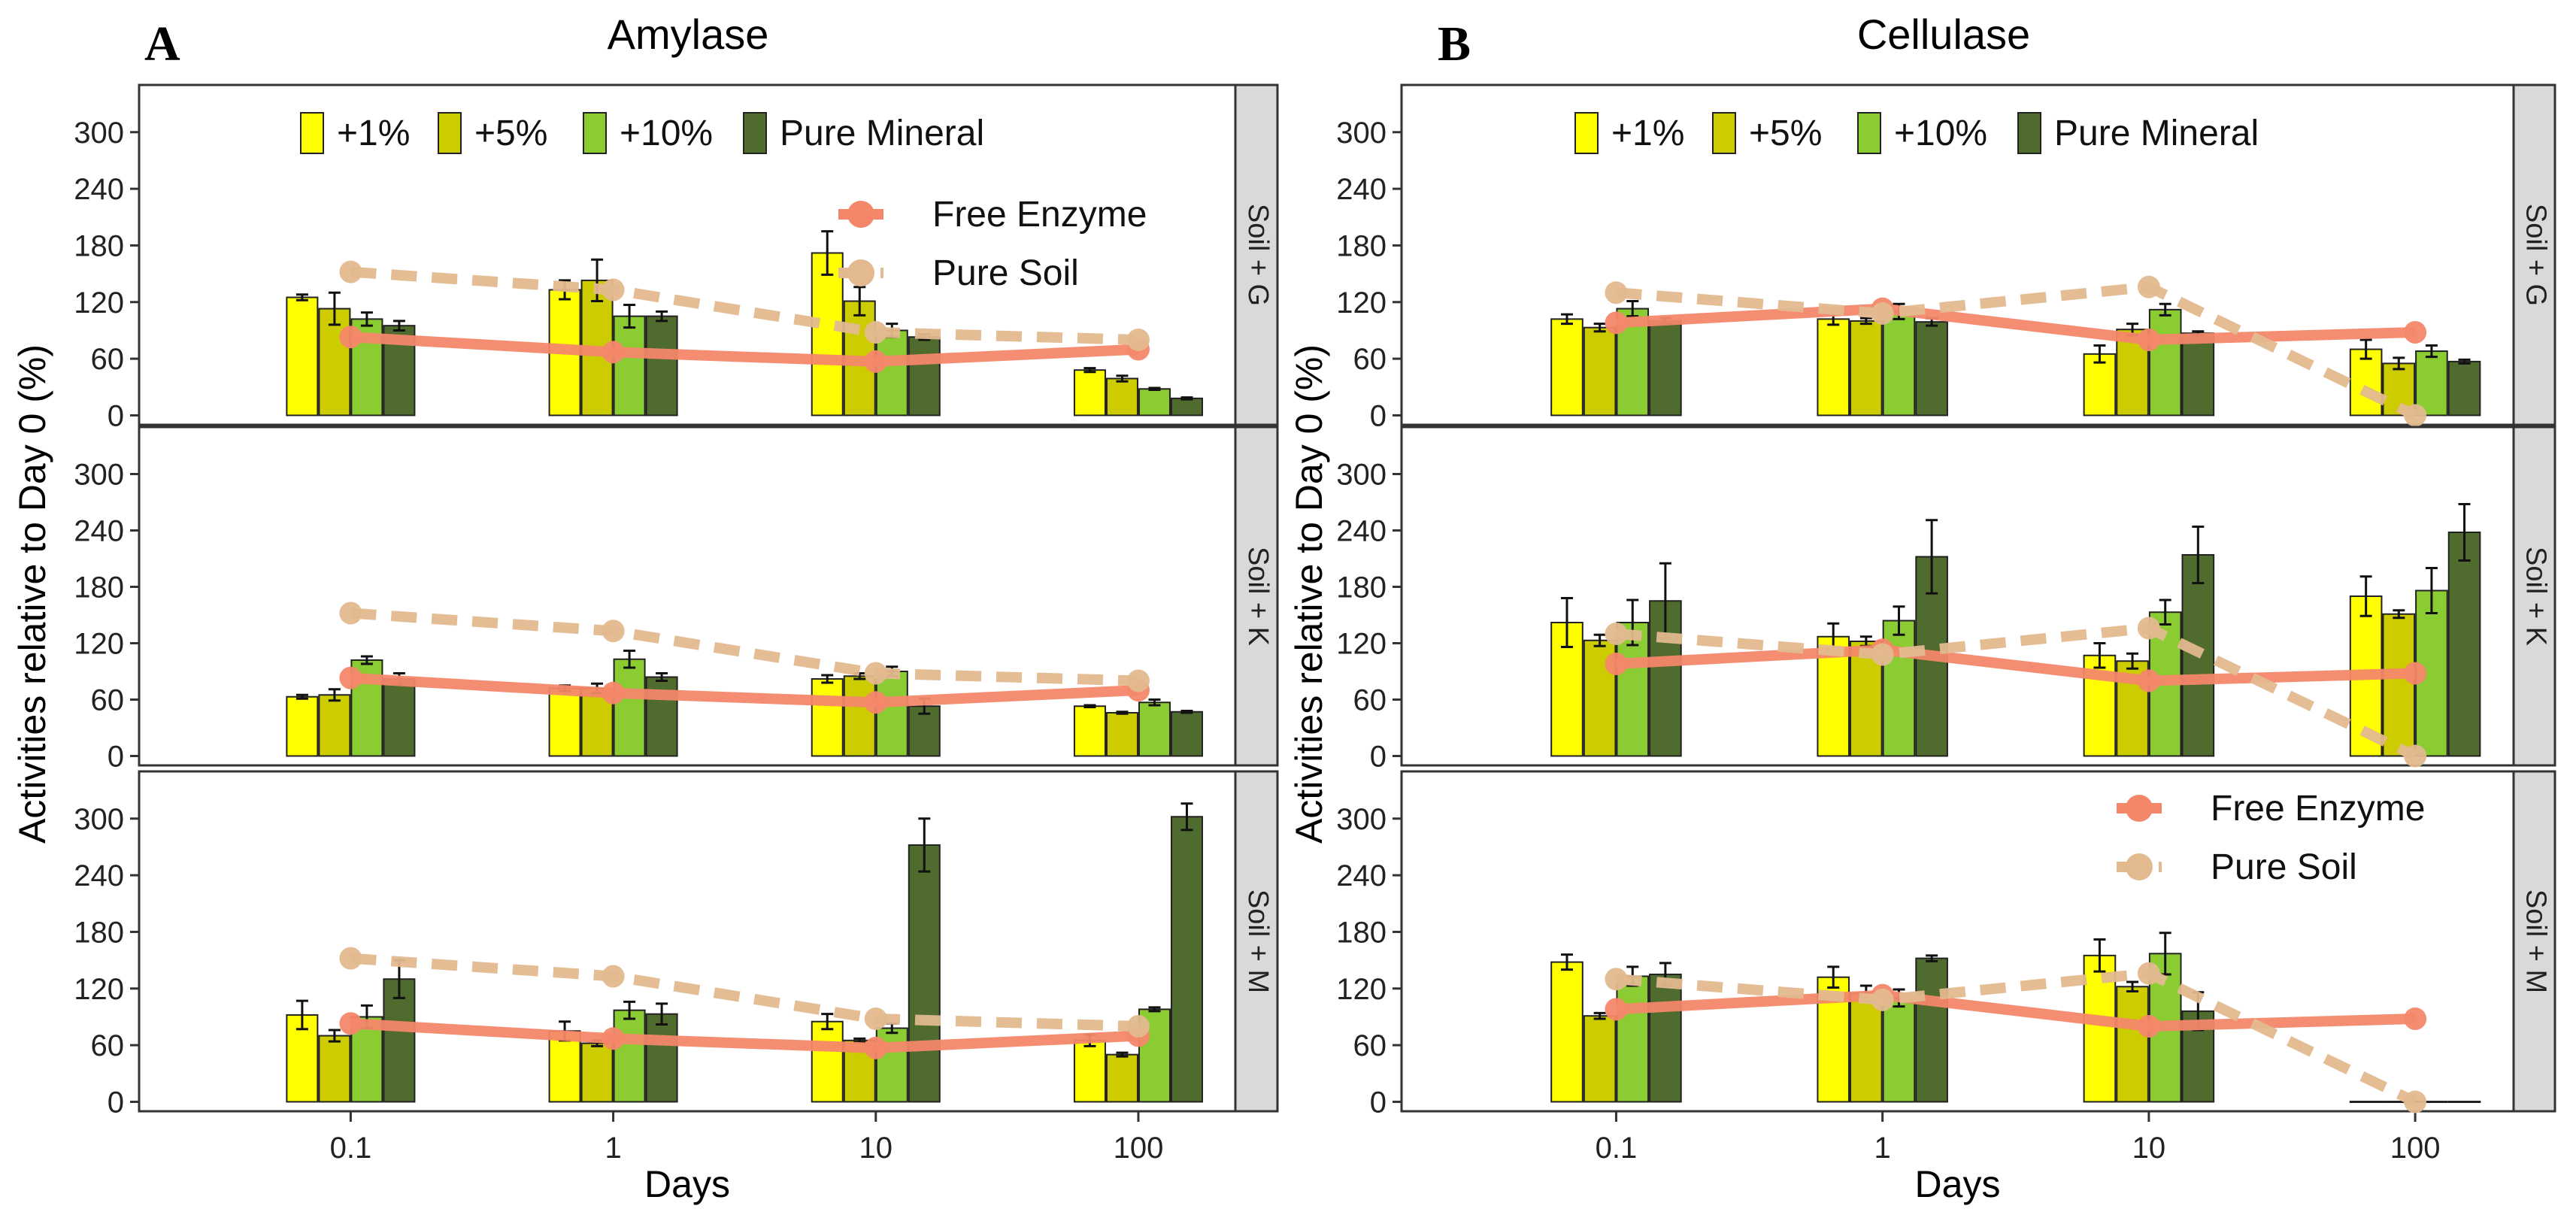 The height and width of the screenshot is (1212, 2576). What do you see at coordinates (1940, 133) in the screenshot?
I see `legend-label: +10%` at bounding box center [1940, 133].